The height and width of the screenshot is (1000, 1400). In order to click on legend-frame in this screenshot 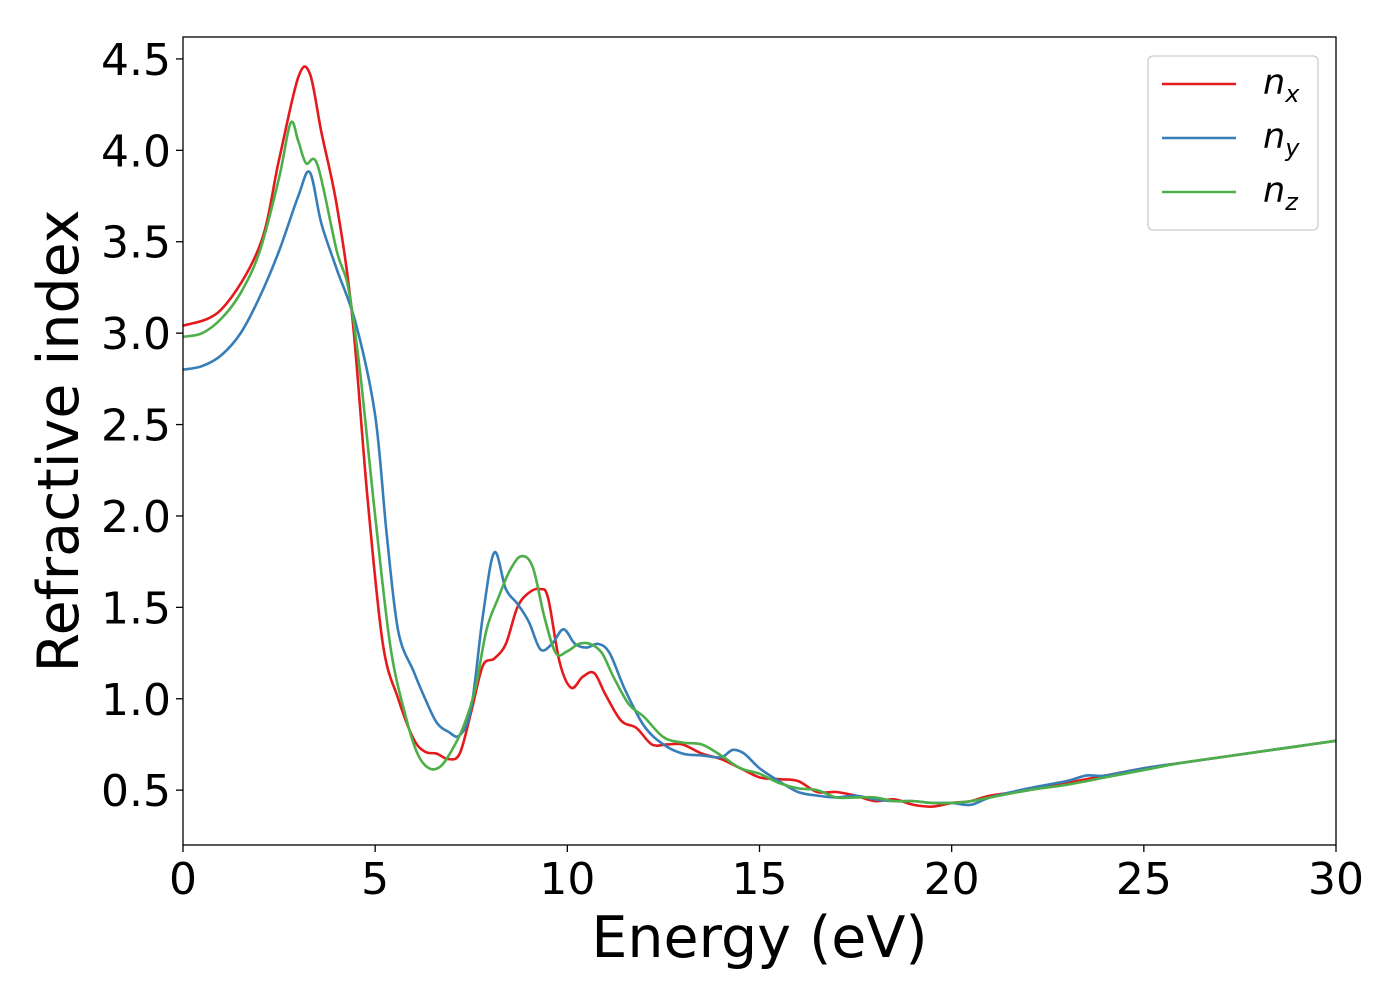, I will do `click(1233, 143)`.